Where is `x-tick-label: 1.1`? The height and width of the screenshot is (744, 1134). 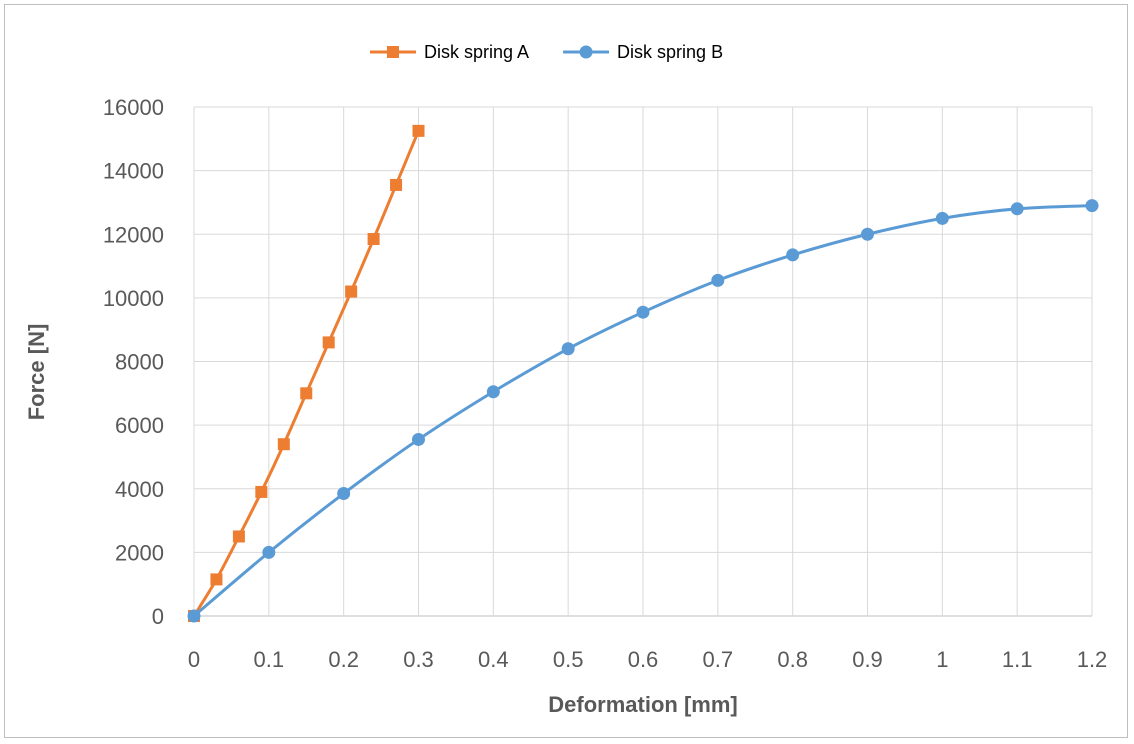
x-tick-label: 1.1 is located at coordinates (1017, 659).